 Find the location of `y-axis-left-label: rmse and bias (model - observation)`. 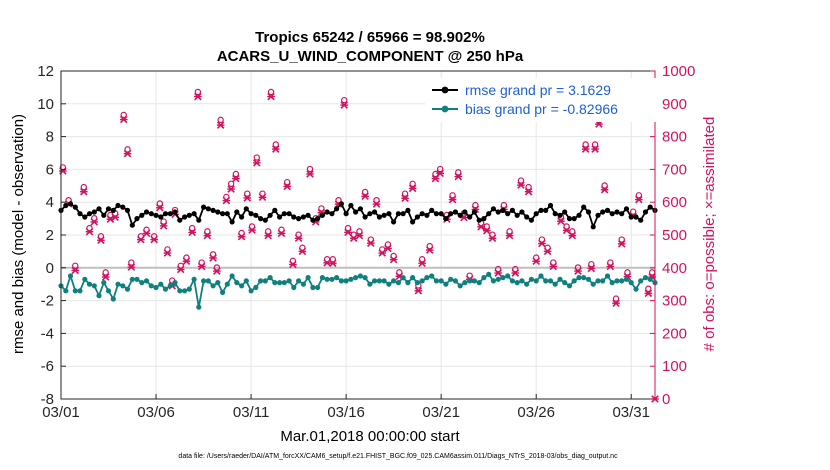

y-axis-left-label: rmse and bias (model - observation) is located at coordinates (18, 234).